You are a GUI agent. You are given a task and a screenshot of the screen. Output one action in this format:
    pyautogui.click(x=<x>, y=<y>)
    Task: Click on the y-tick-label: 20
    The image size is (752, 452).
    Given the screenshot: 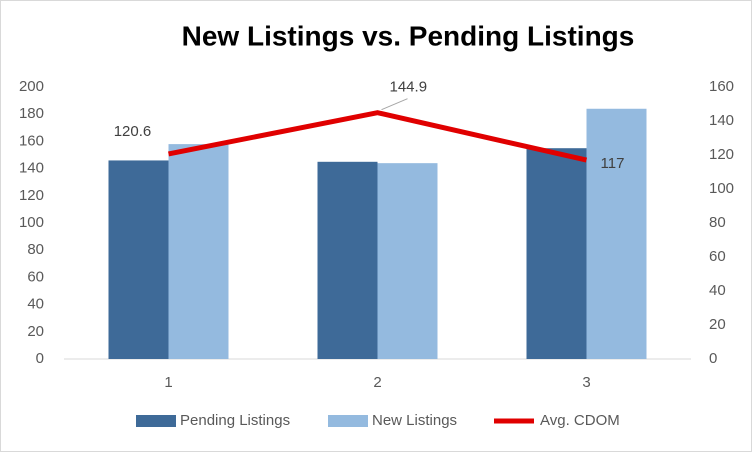 What is the action you would take?
    pyautogui.click(x=35, y=331)
    